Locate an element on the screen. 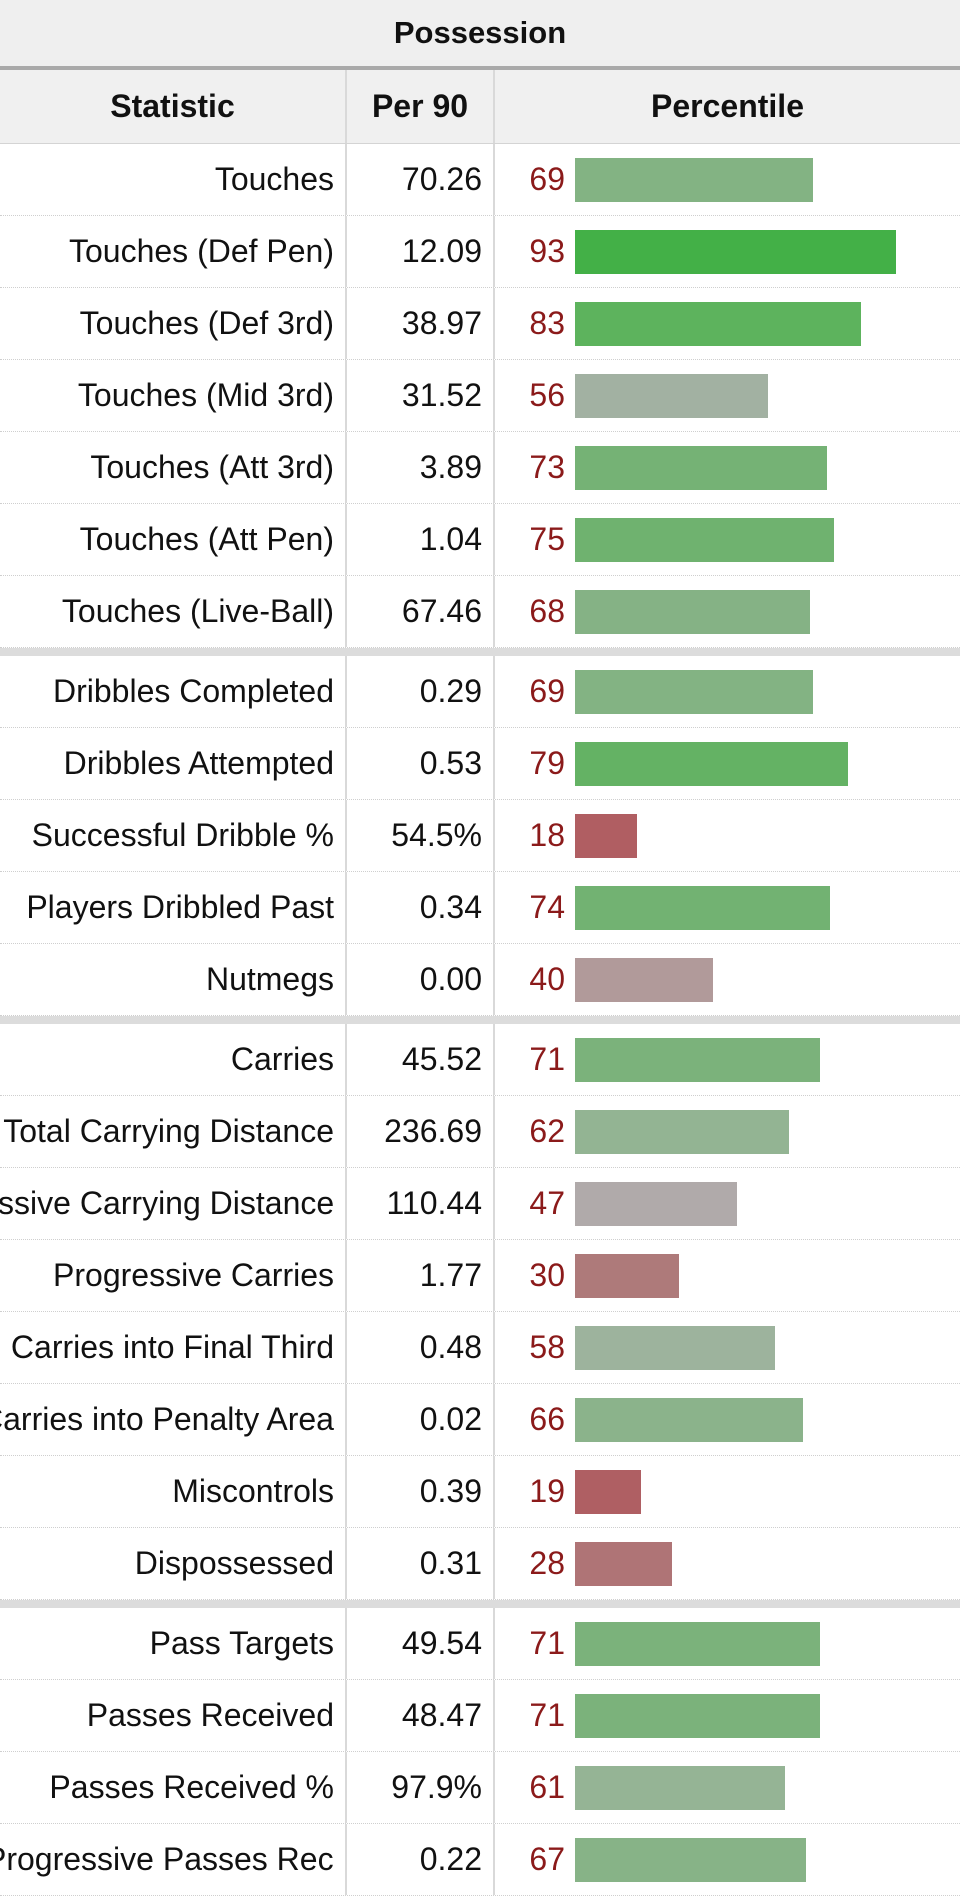 Image resolution: width=968 pixels, height=1896 pixels. per90-value: 38.97 is located at coordinates (421, 323).